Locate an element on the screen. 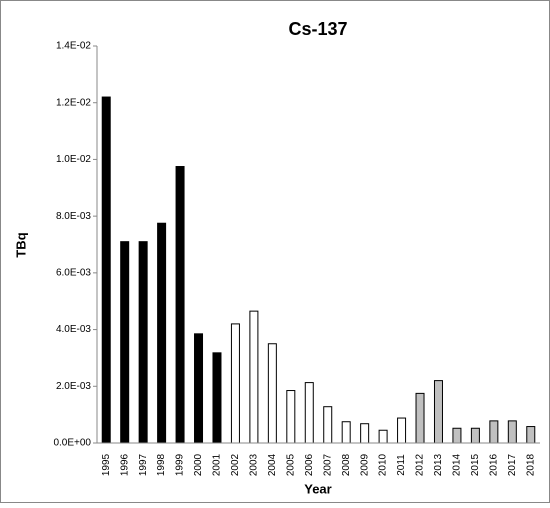 The image size is (550, 508). x-tick-label: 1998 is located at coordinates (161, 464).